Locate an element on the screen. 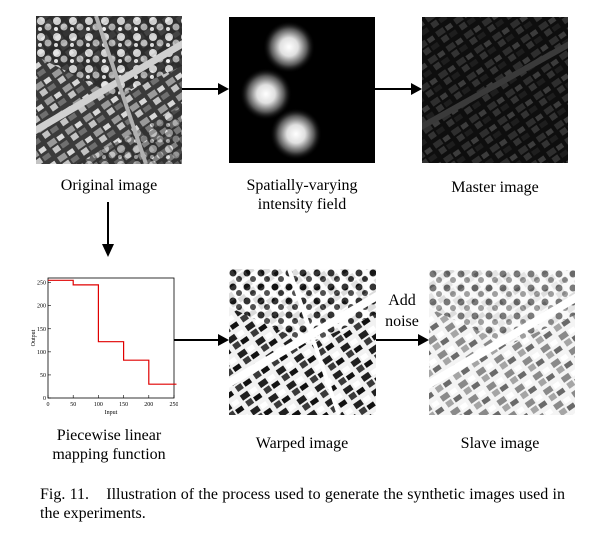 This screenshot has width=609, height=535. master-image is located at coordinates (495, 90).